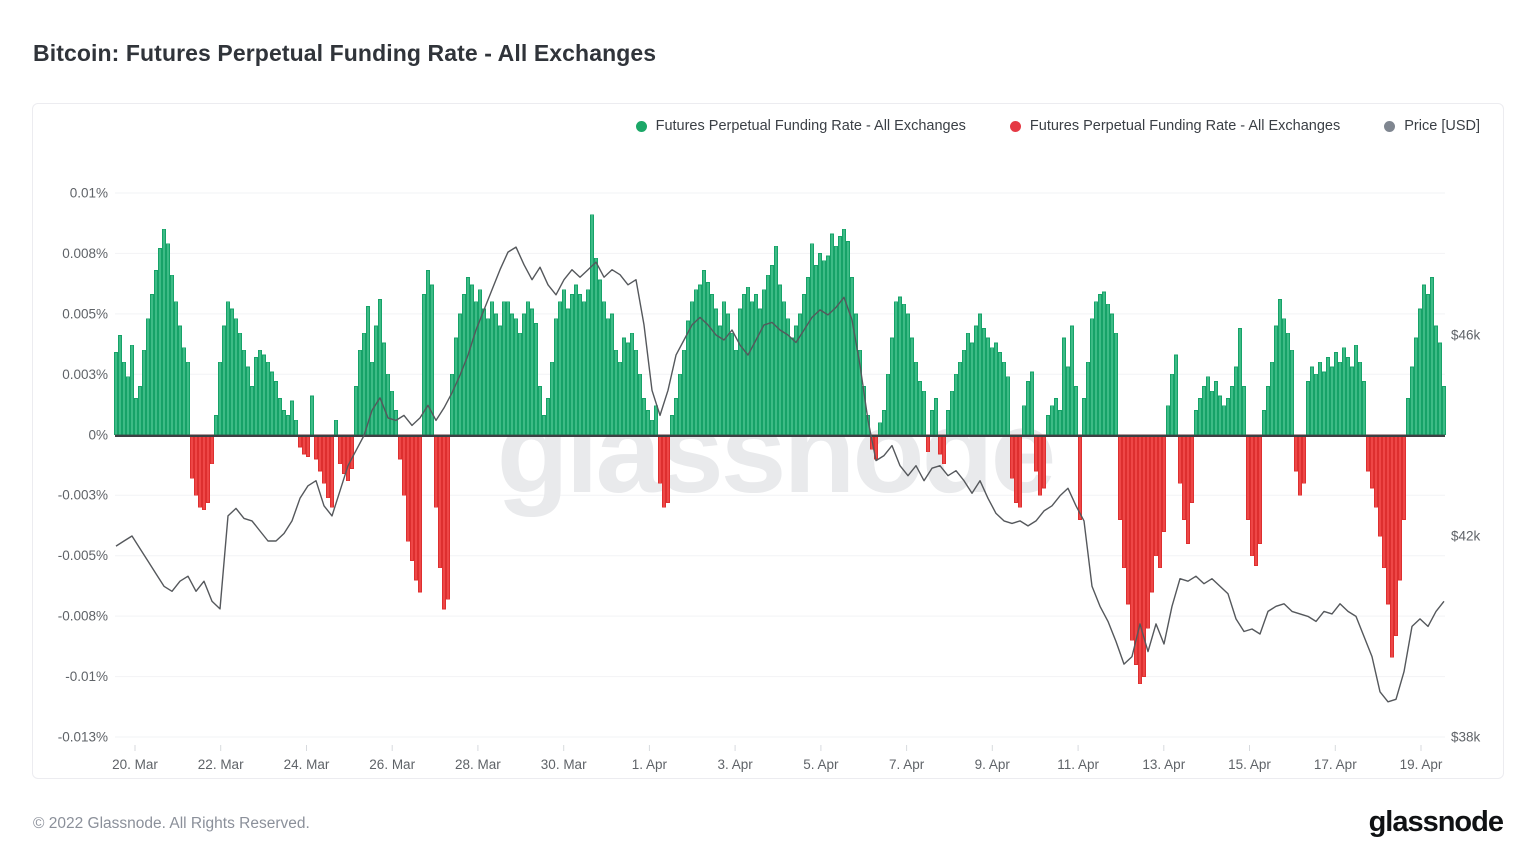  Describe the element at coordinates (993, 764) in the screenshot. I see `svg-text: 9. Apr` at that location.